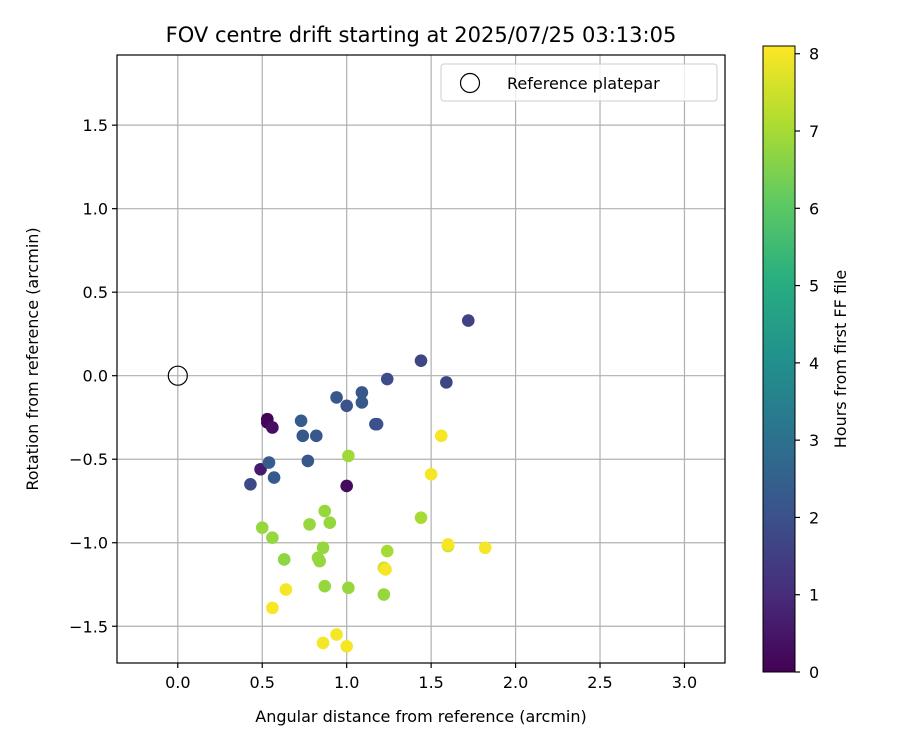  I want to click on y-tick-label: 0.5, so click(95, 292).